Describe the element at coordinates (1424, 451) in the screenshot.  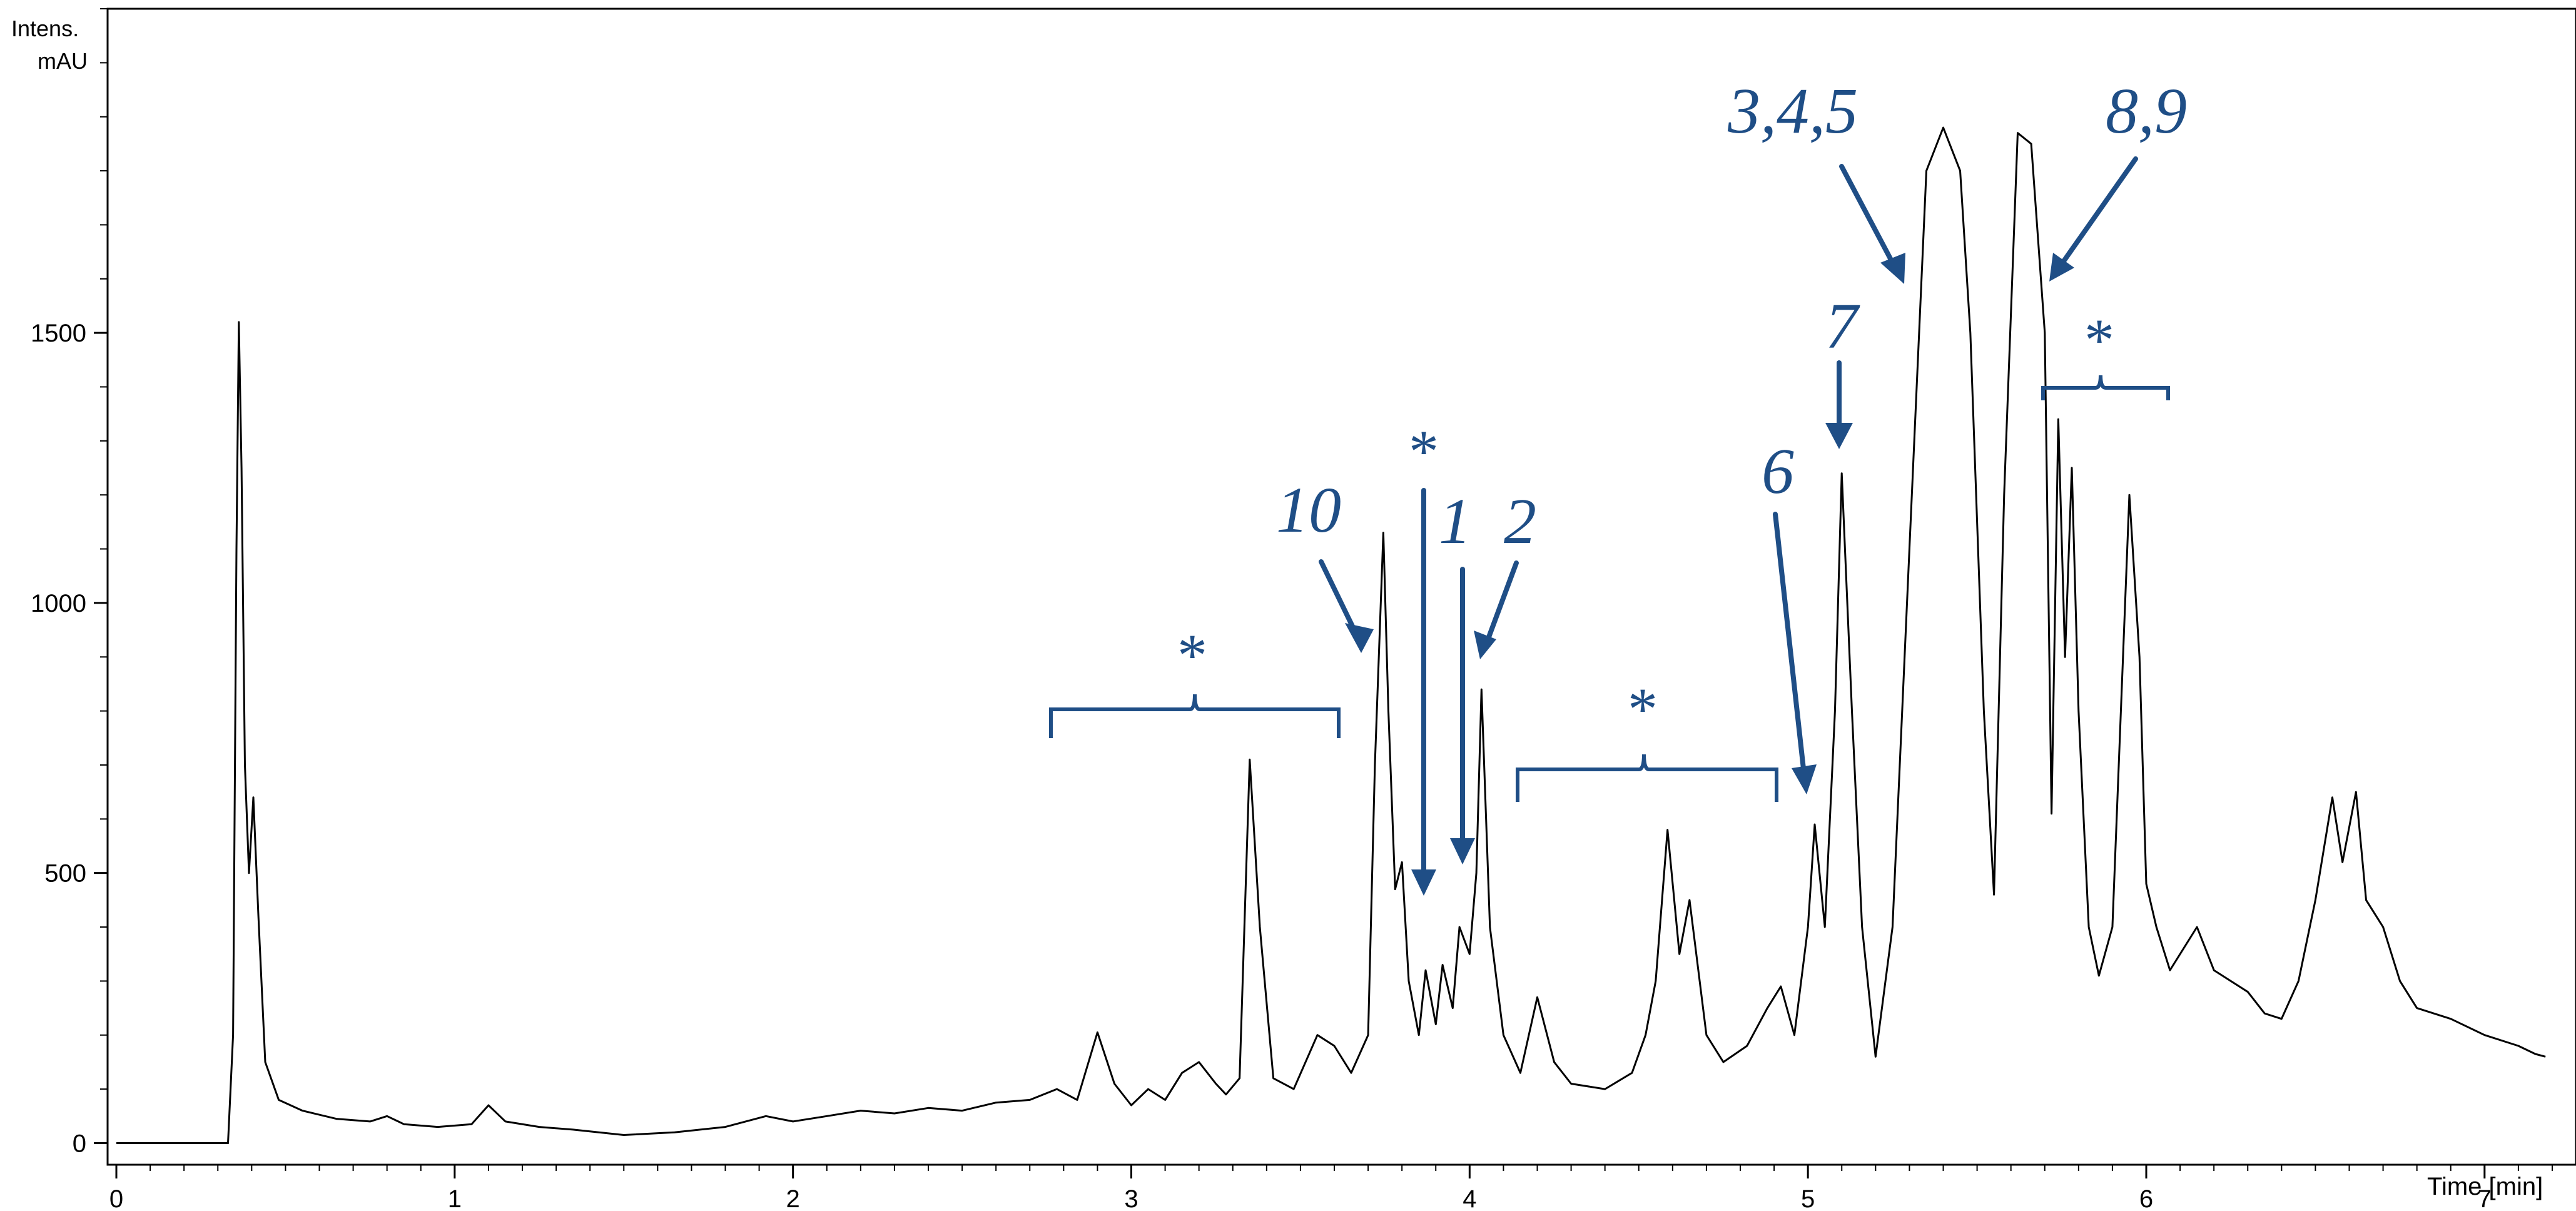
I see `annotation-star-4: *` at that location.